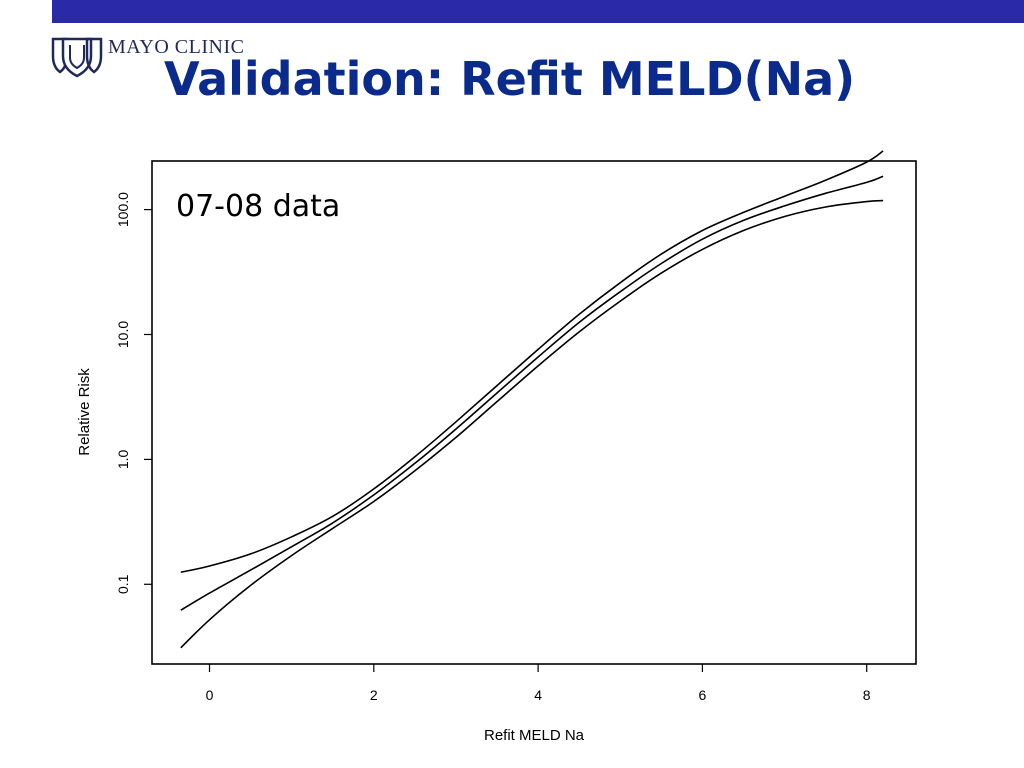 This screenshot has height=768, width=1024. What do you see at coordinates (867, 695) in the screenshot?
I see `x-tick-label: 8` at bounding box center [867, 695].